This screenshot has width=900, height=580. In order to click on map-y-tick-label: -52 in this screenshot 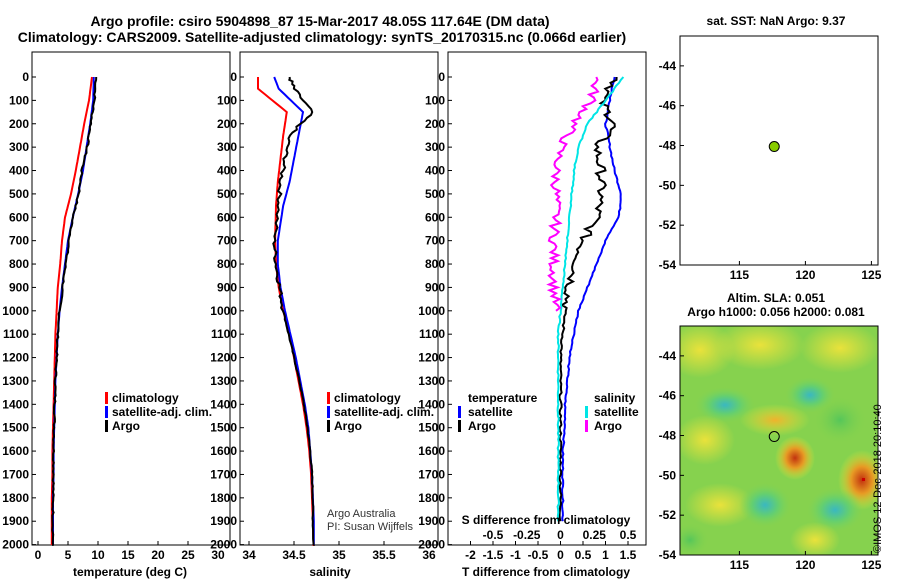, I will do `click(668, 515)`.